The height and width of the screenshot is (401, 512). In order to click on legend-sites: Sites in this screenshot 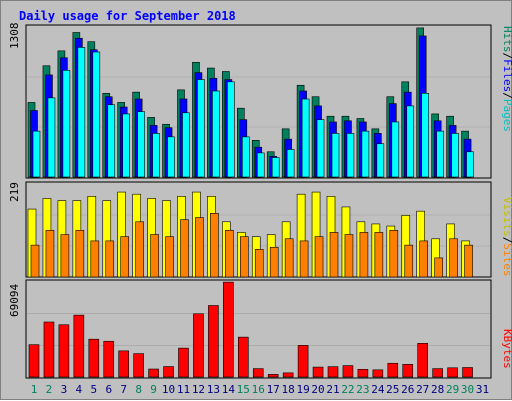, I will do `click(506, 259)`.